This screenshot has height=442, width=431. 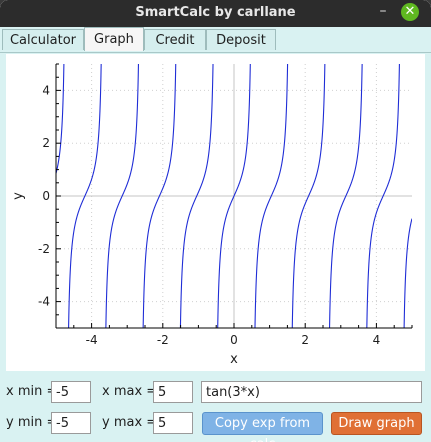 I want to click on x-tick-label: 2, so click(x=305, y=340).